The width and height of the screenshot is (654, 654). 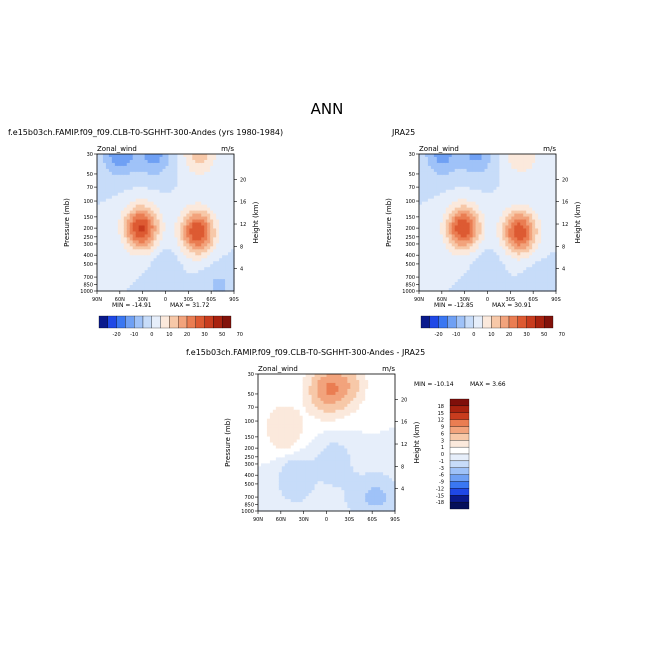 What do you see at coordinates (491, 335) in the screenshot?
I see `colorbar-label: 10` at bounding box center [491, 335].